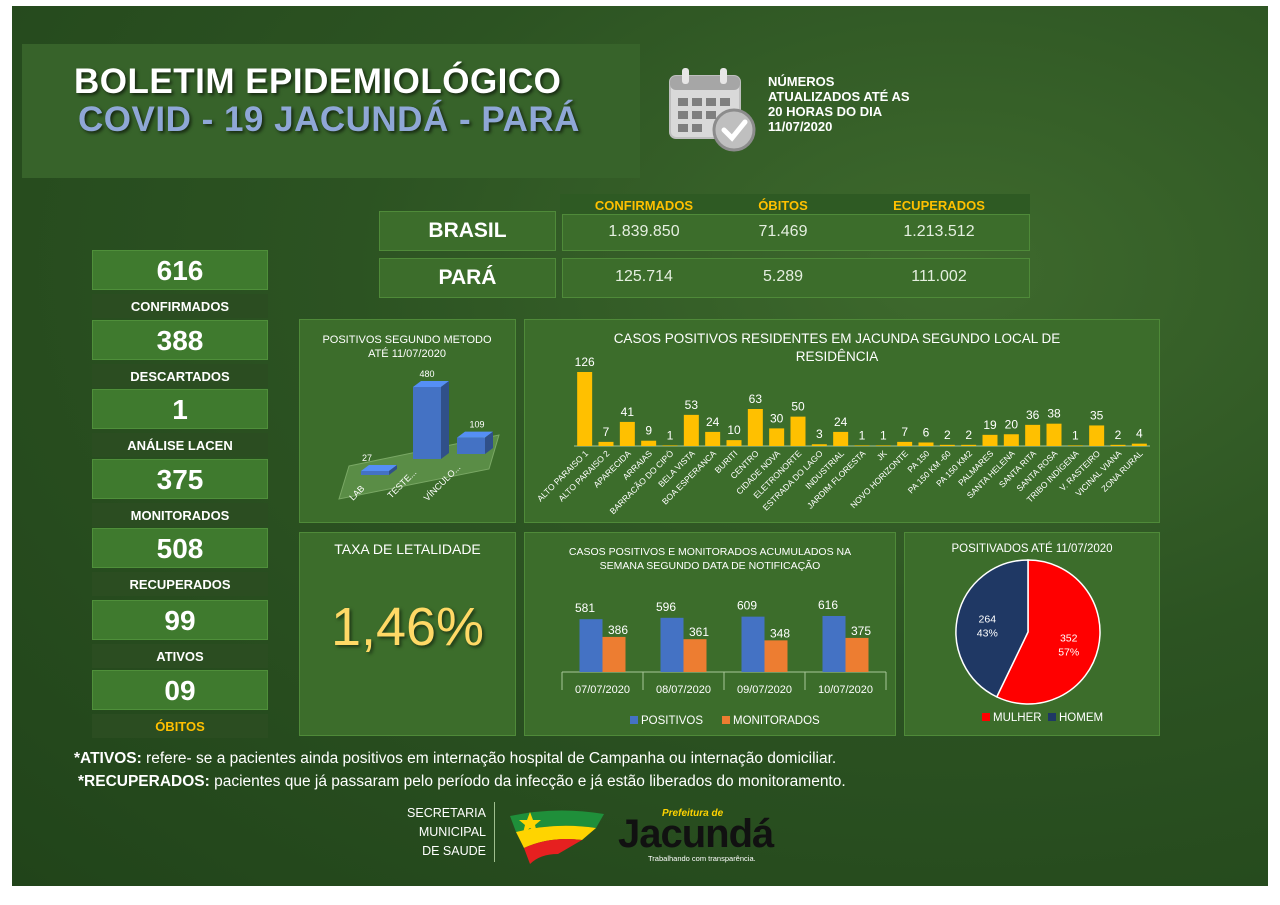 Image resolution: width=1280 pixels, height=905 pixels. Describe the element at coordinates (1054, 414) in the screenshot. I see `neighborhood-value-label: 38` at that location.